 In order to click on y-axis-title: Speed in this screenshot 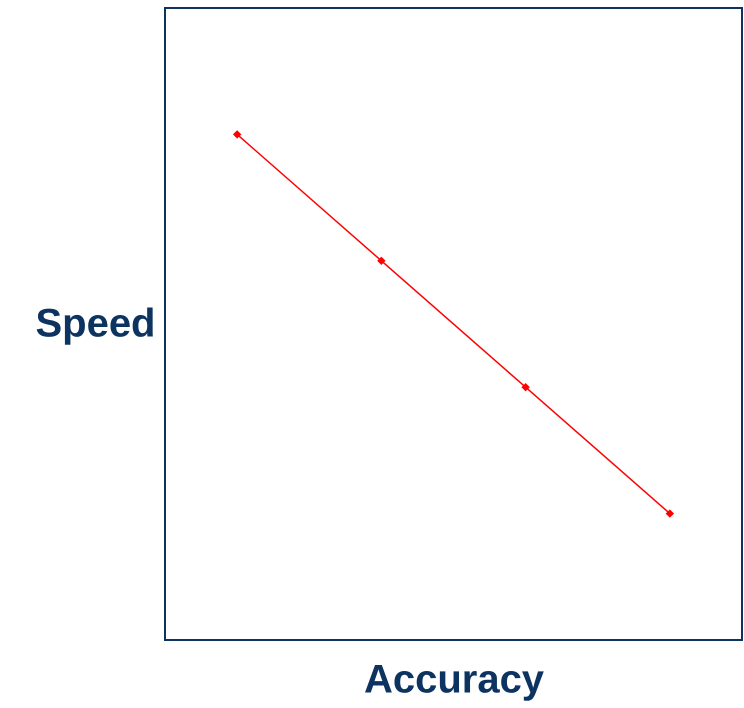, I will do `click(95, 324)`.